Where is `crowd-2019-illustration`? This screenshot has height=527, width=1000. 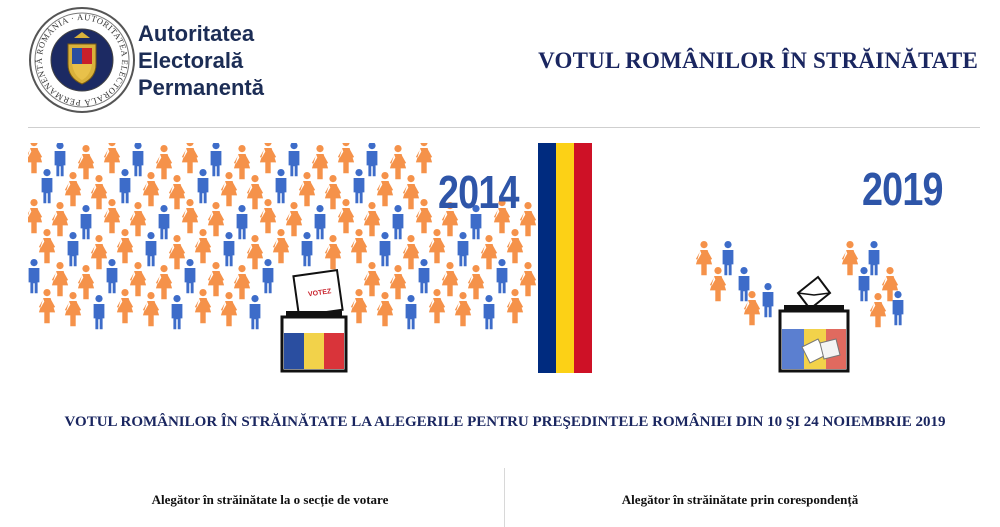
crowd-2019-illustration is located at coordinates (799, 284).